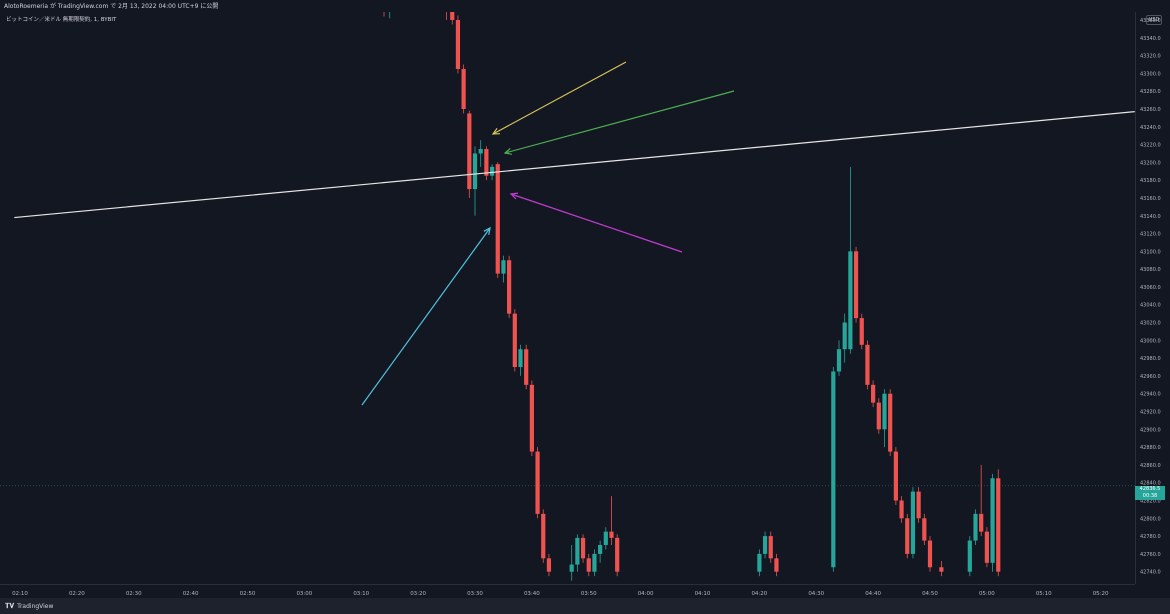 This screenshot has width=1170, height=614. Describe the element at coordinates (191, 594) in the screenshot. I see `x-tick-label: 02:40` at that location.